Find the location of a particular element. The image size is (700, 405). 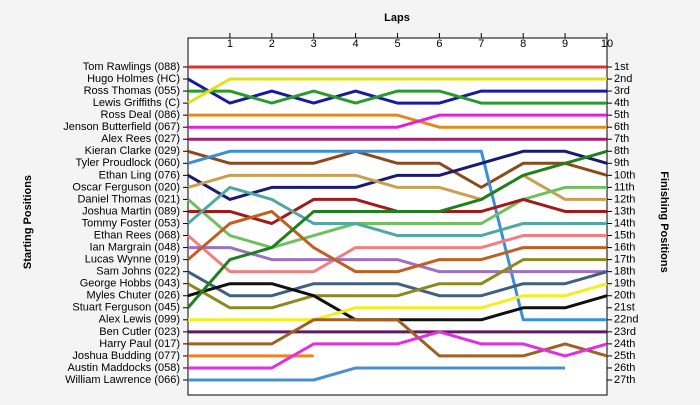

start-label: Austin Maddocks (058) is located at coordinates (124, 368).